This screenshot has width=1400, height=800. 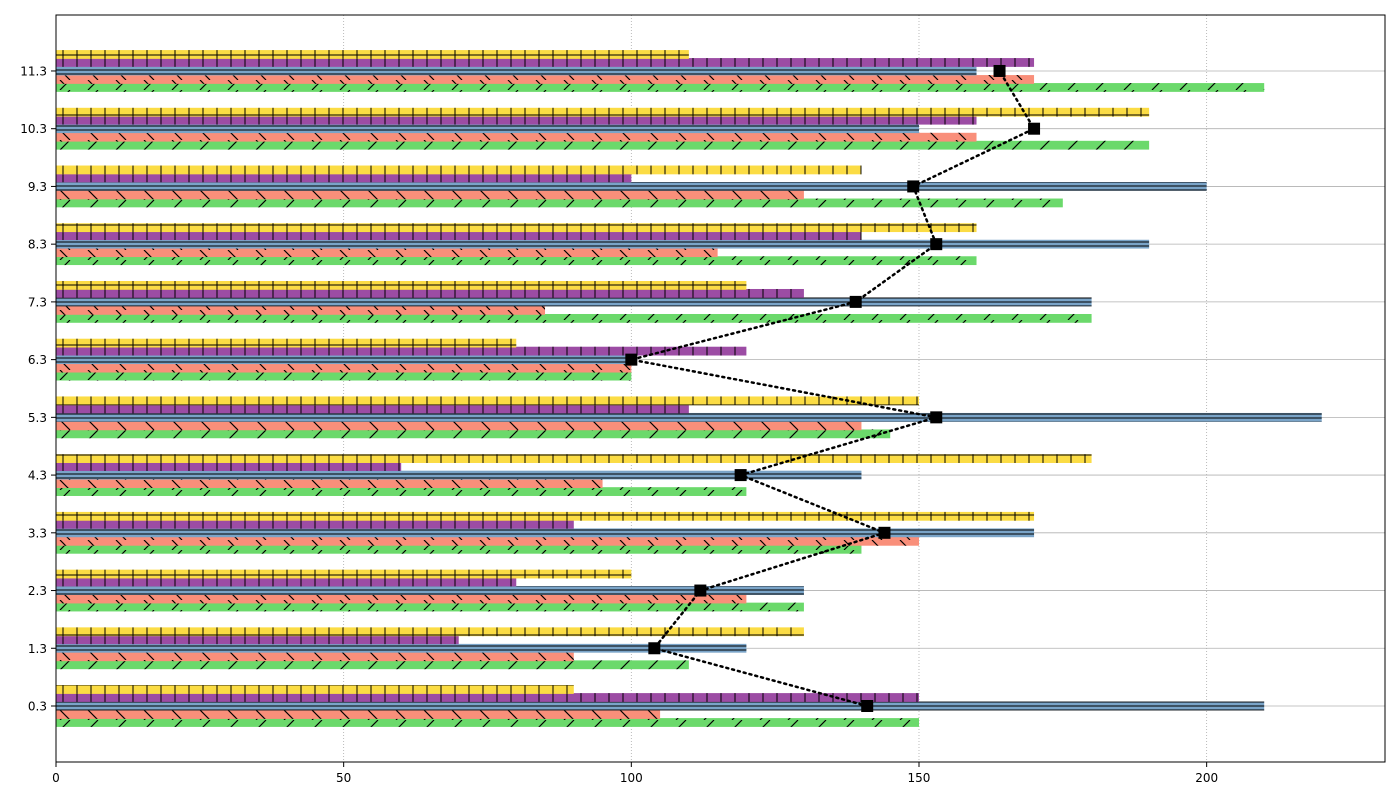 I want to click on bar-hatch-s0-c10, so click(x=603, y=145).